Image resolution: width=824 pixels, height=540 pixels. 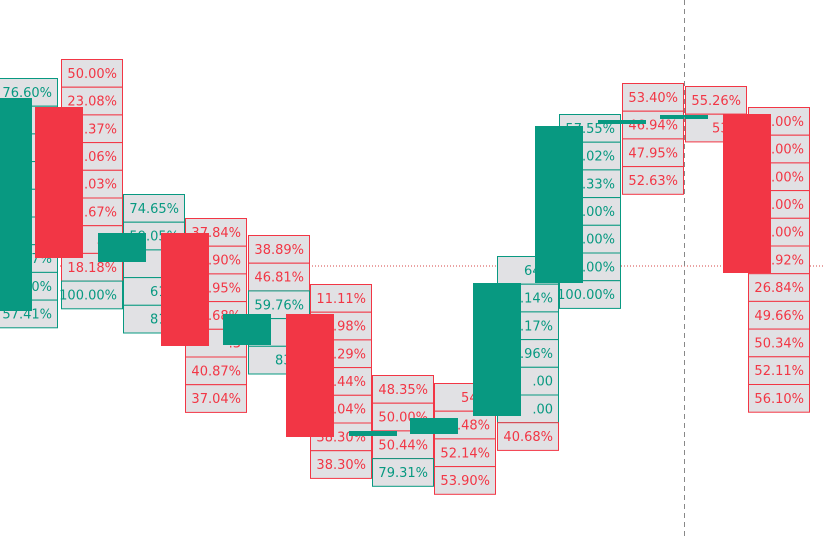 What do you see at coordinates (122, 247) in the screenshot?
I see `candle-2-up` at bounding box center [122, 247].